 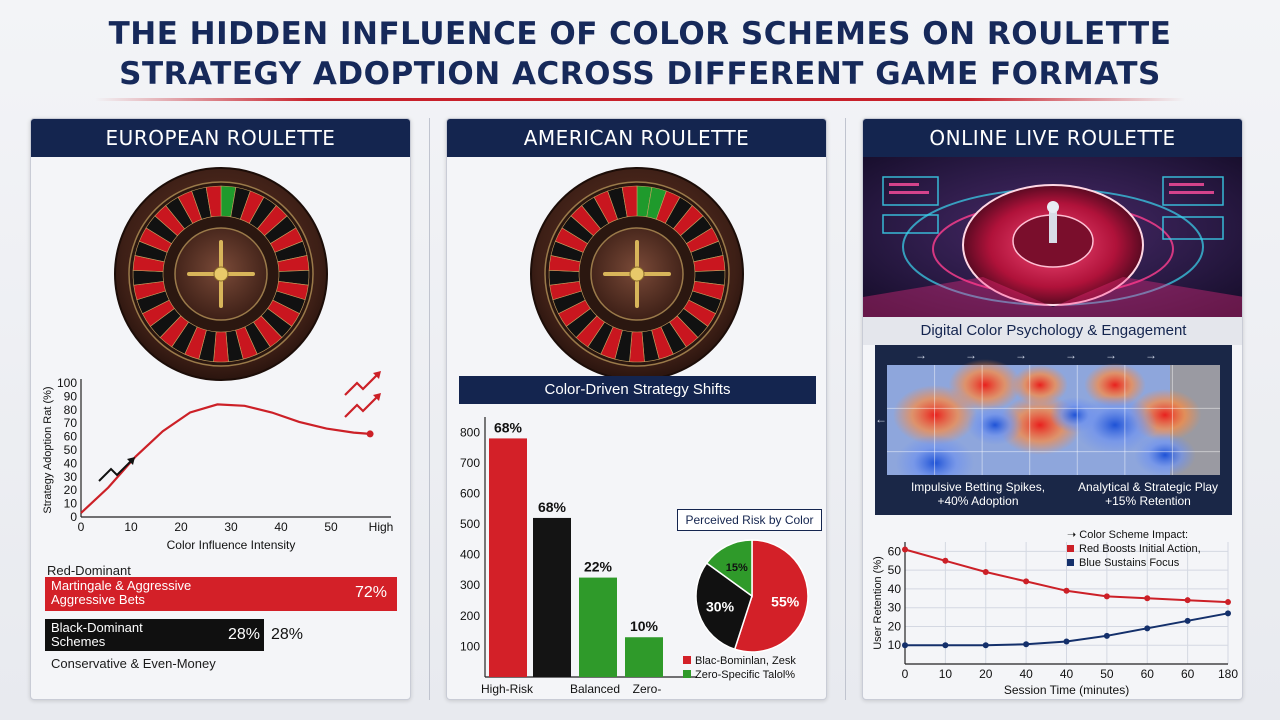 What do you see at coordinates (1148, 487) in the screenshot?
I see `heatmap-right-caption-line-1: Analytical & Strategic Play` at bounding box center [1148, 487].